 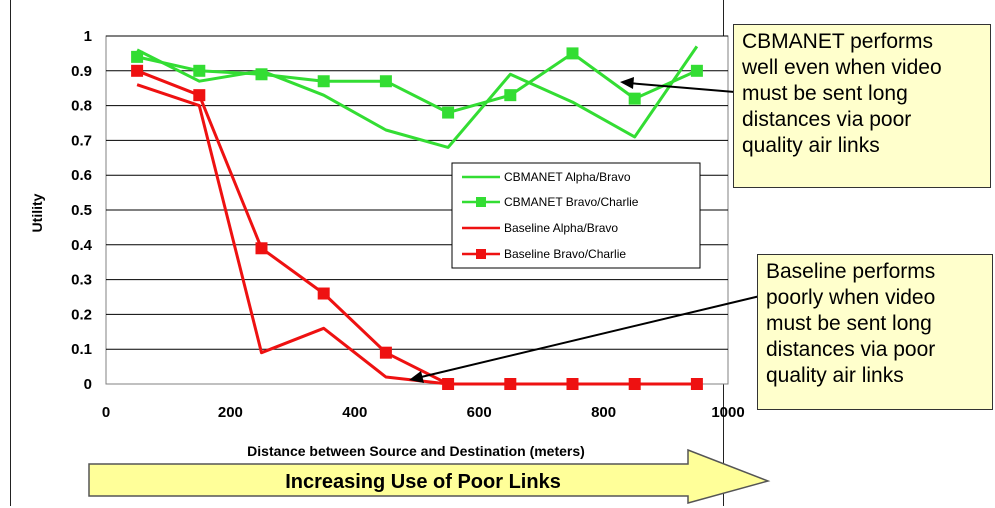 I want to click on x-tick-labels: 0 200 400 600 800 1000, so click(x=423, y=412).